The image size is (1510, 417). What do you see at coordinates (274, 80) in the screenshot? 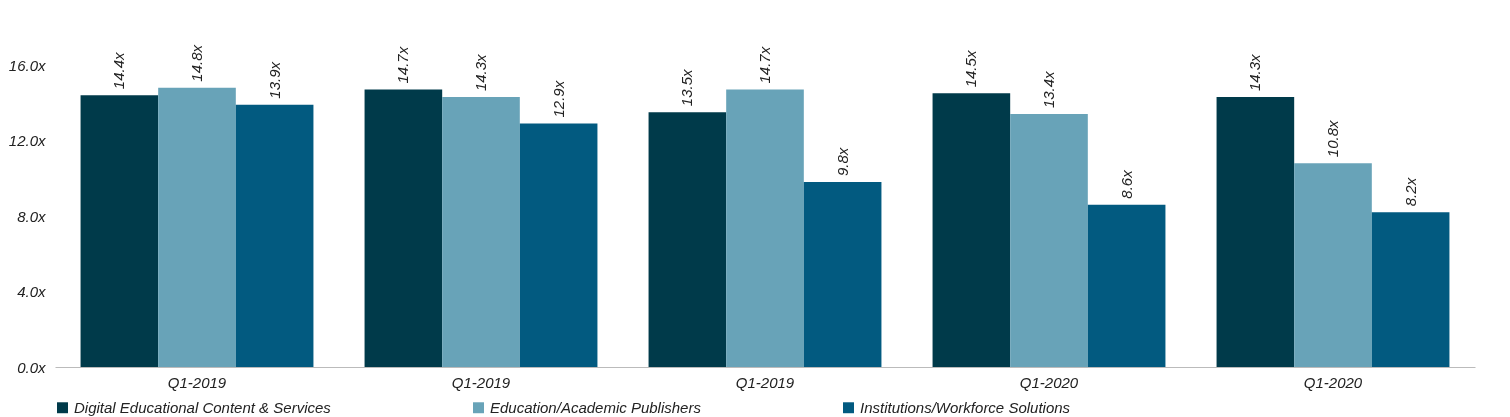
I see `data-label: 13.9x` at bounding box center [274, 80].